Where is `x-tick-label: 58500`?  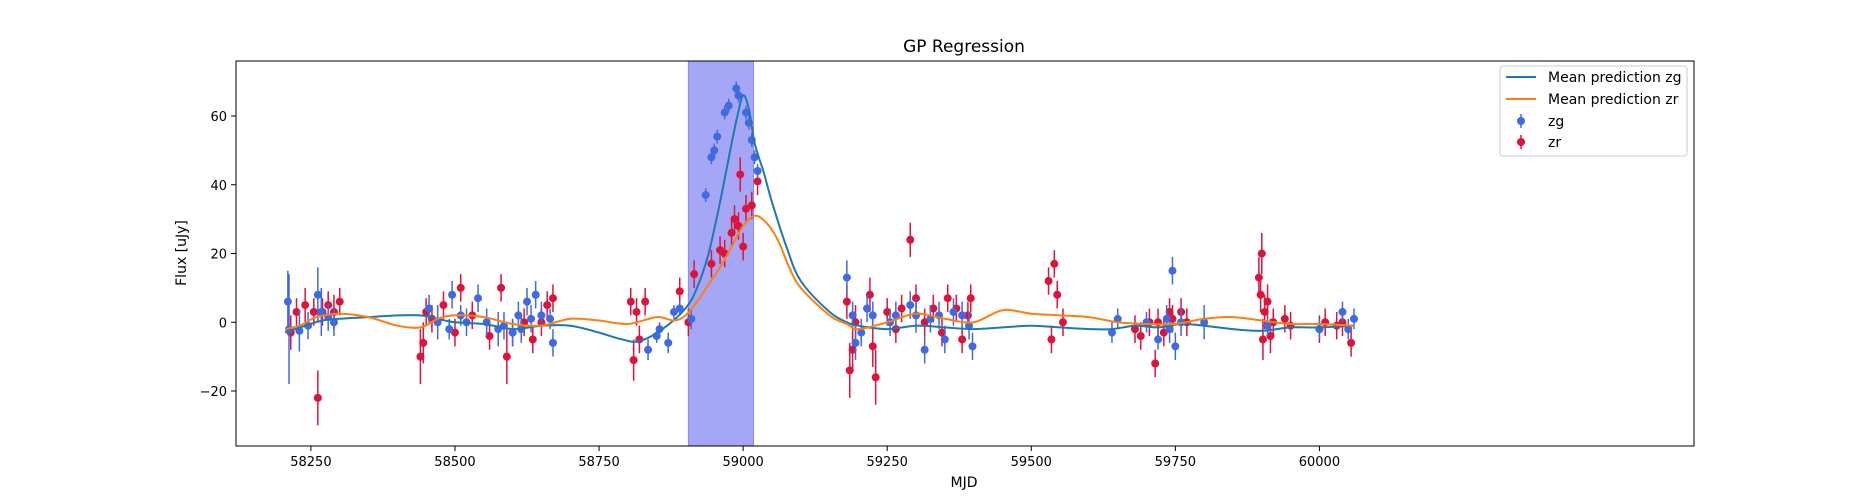
x-tick-label: 58500 is located at coordinates (454, 462).